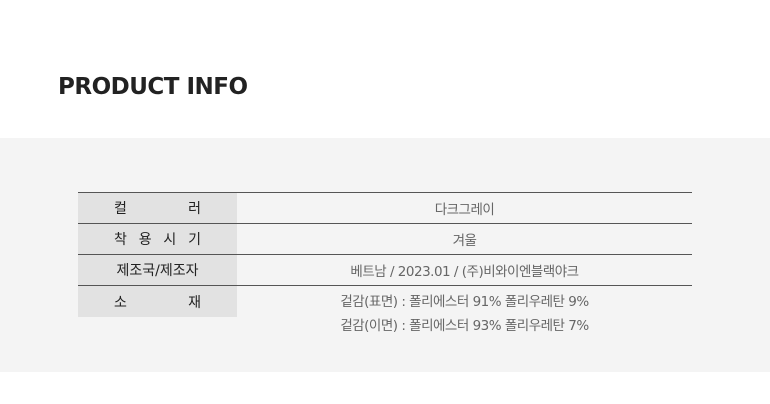 The height and width of the screenshot is (404, 770). What do you see at coordinates (464, 302) in the screenshot?
I see `material-line: 겉감(표면) : 폴리에스터 91% 폴리우레탄 9%` at bounding box center [464, 302].